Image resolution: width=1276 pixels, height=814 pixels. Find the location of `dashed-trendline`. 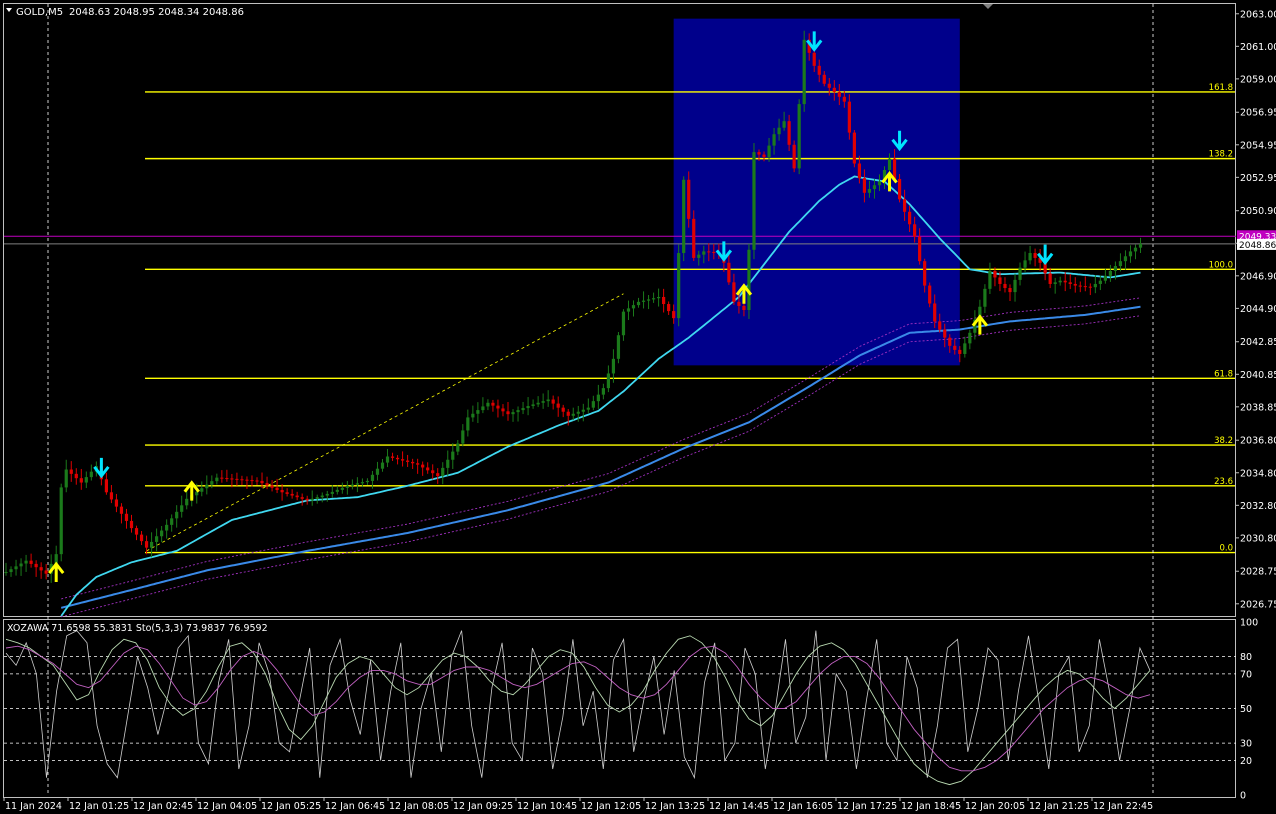

dashed-trendline is located at coordinates (385, 422).